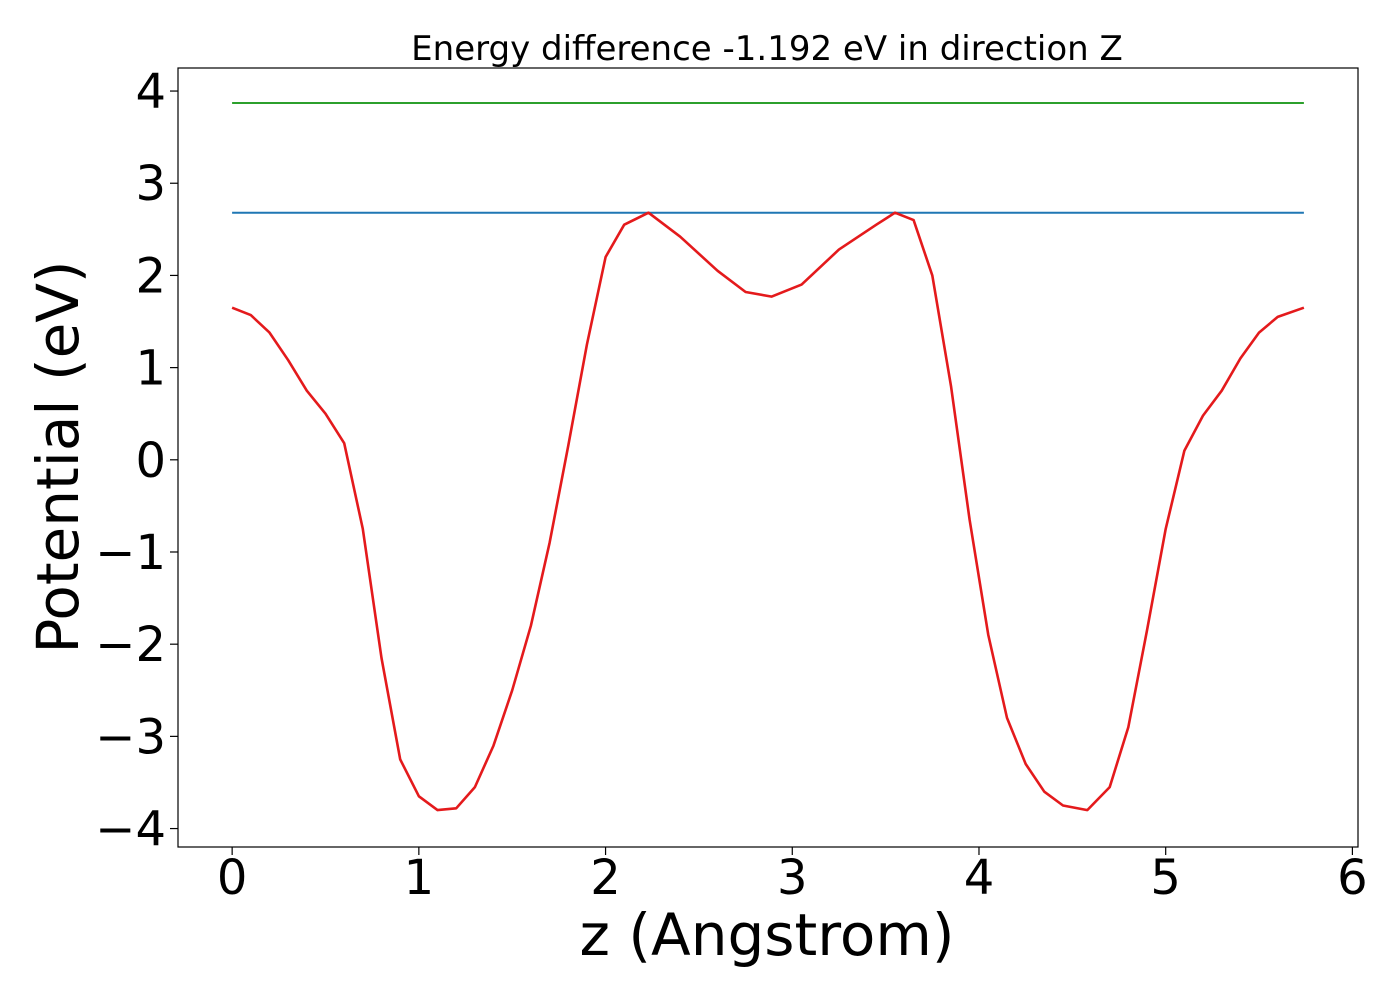  What do you see at coordinates (767, 935) in the screenshot?
I see `x-axis-label: z (Angstrom)` at bounding box center [767, 935].